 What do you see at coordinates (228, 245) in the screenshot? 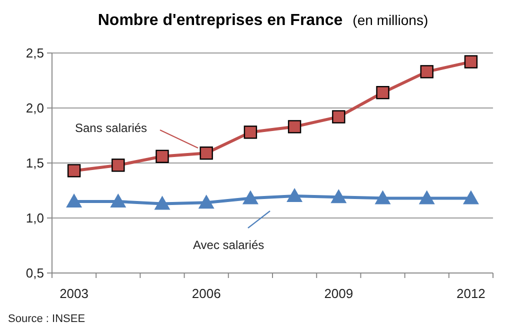
I see `legend-label: Avec salariés` at bounding box center [228, 245].